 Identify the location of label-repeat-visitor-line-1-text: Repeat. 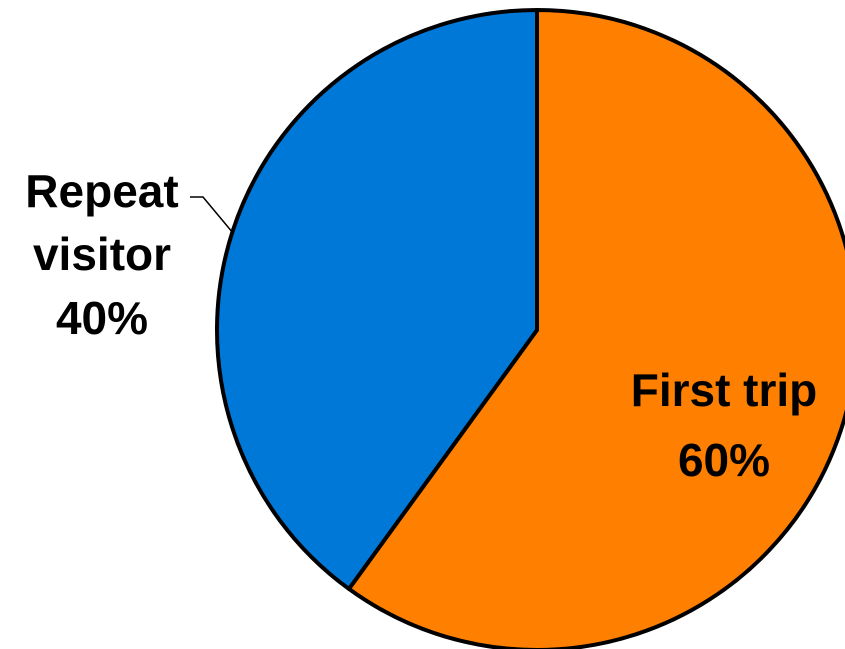
(101, 191).